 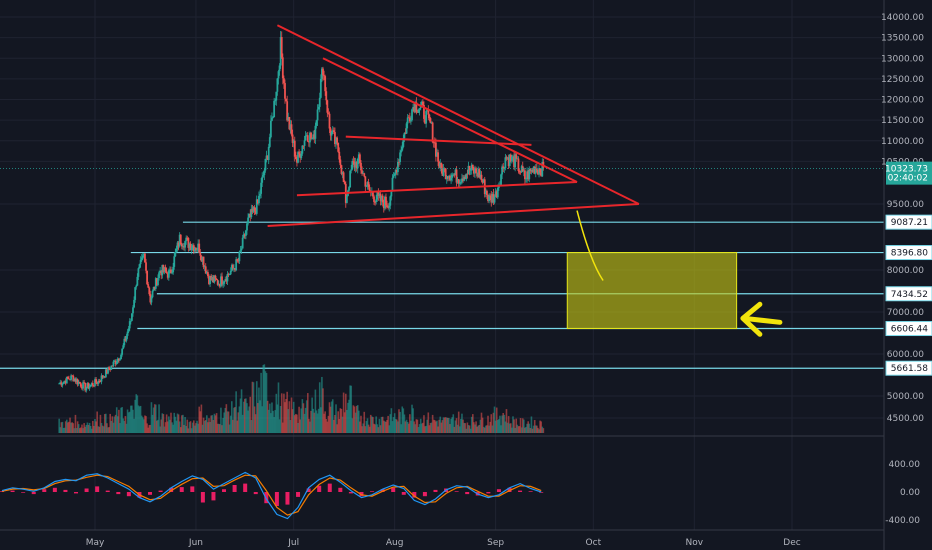 What do you see at coordinates (762, 320) in the screenshot?
I see `arrow-icon` at bounding box center [762, 320].